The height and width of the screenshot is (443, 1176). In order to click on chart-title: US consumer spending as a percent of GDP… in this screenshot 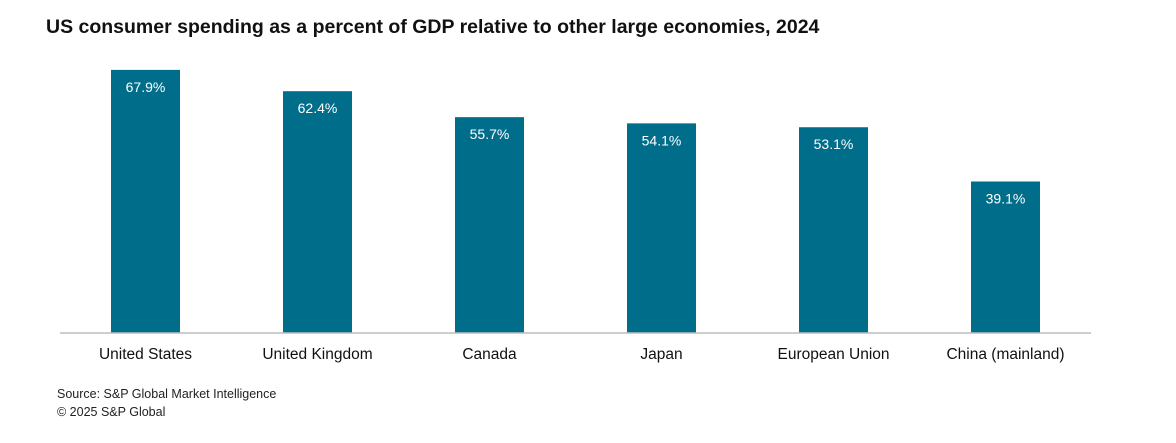, I will do `click(433, 27)`.